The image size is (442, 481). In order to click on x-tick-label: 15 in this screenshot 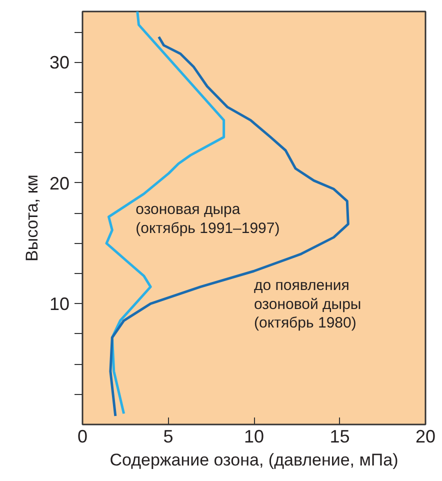, I will do `click(340, 436)`.